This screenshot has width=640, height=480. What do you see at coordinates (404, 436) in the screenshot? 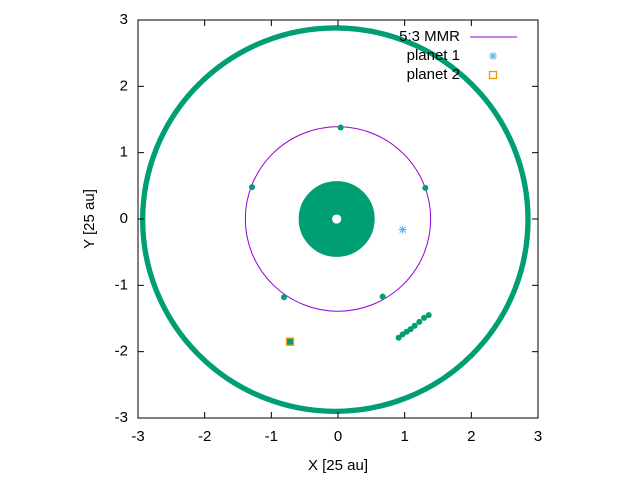
I see `x-tick-label: 1` at bounding box center [404, 436].